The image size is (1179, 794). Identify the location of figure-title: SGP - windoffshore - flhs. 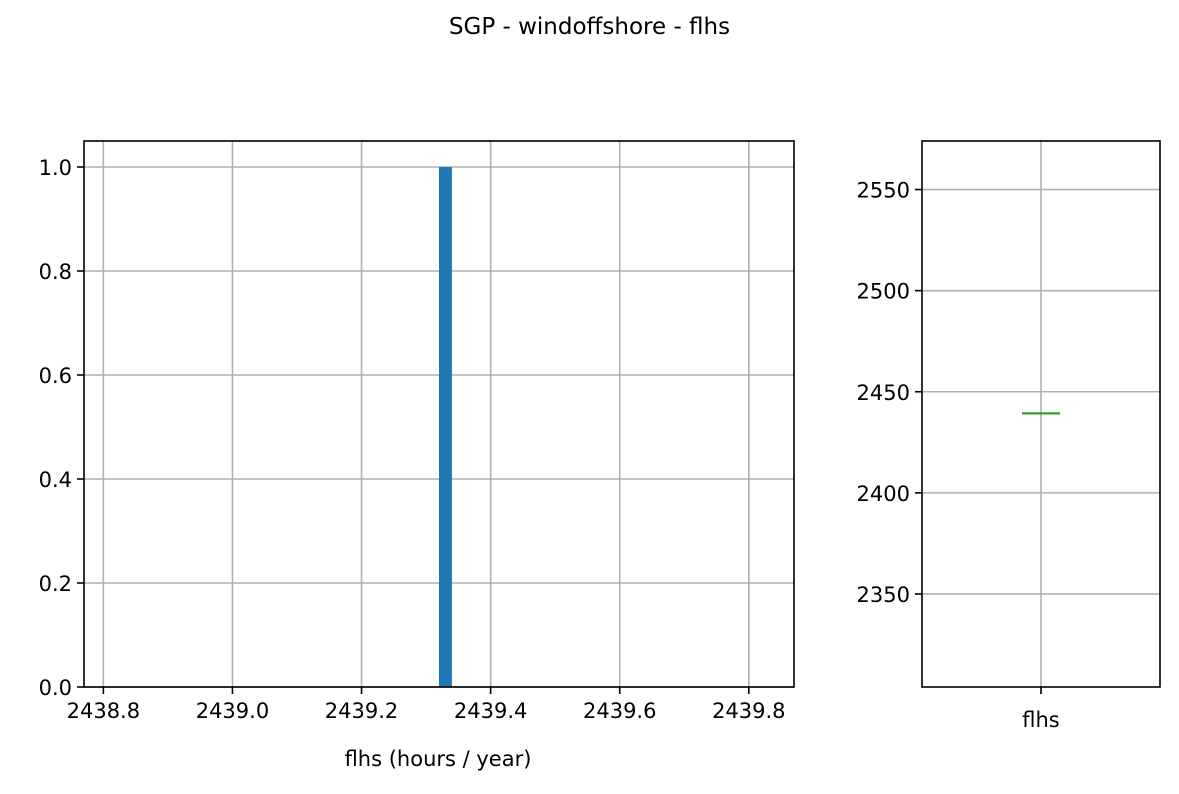
(589, 27).